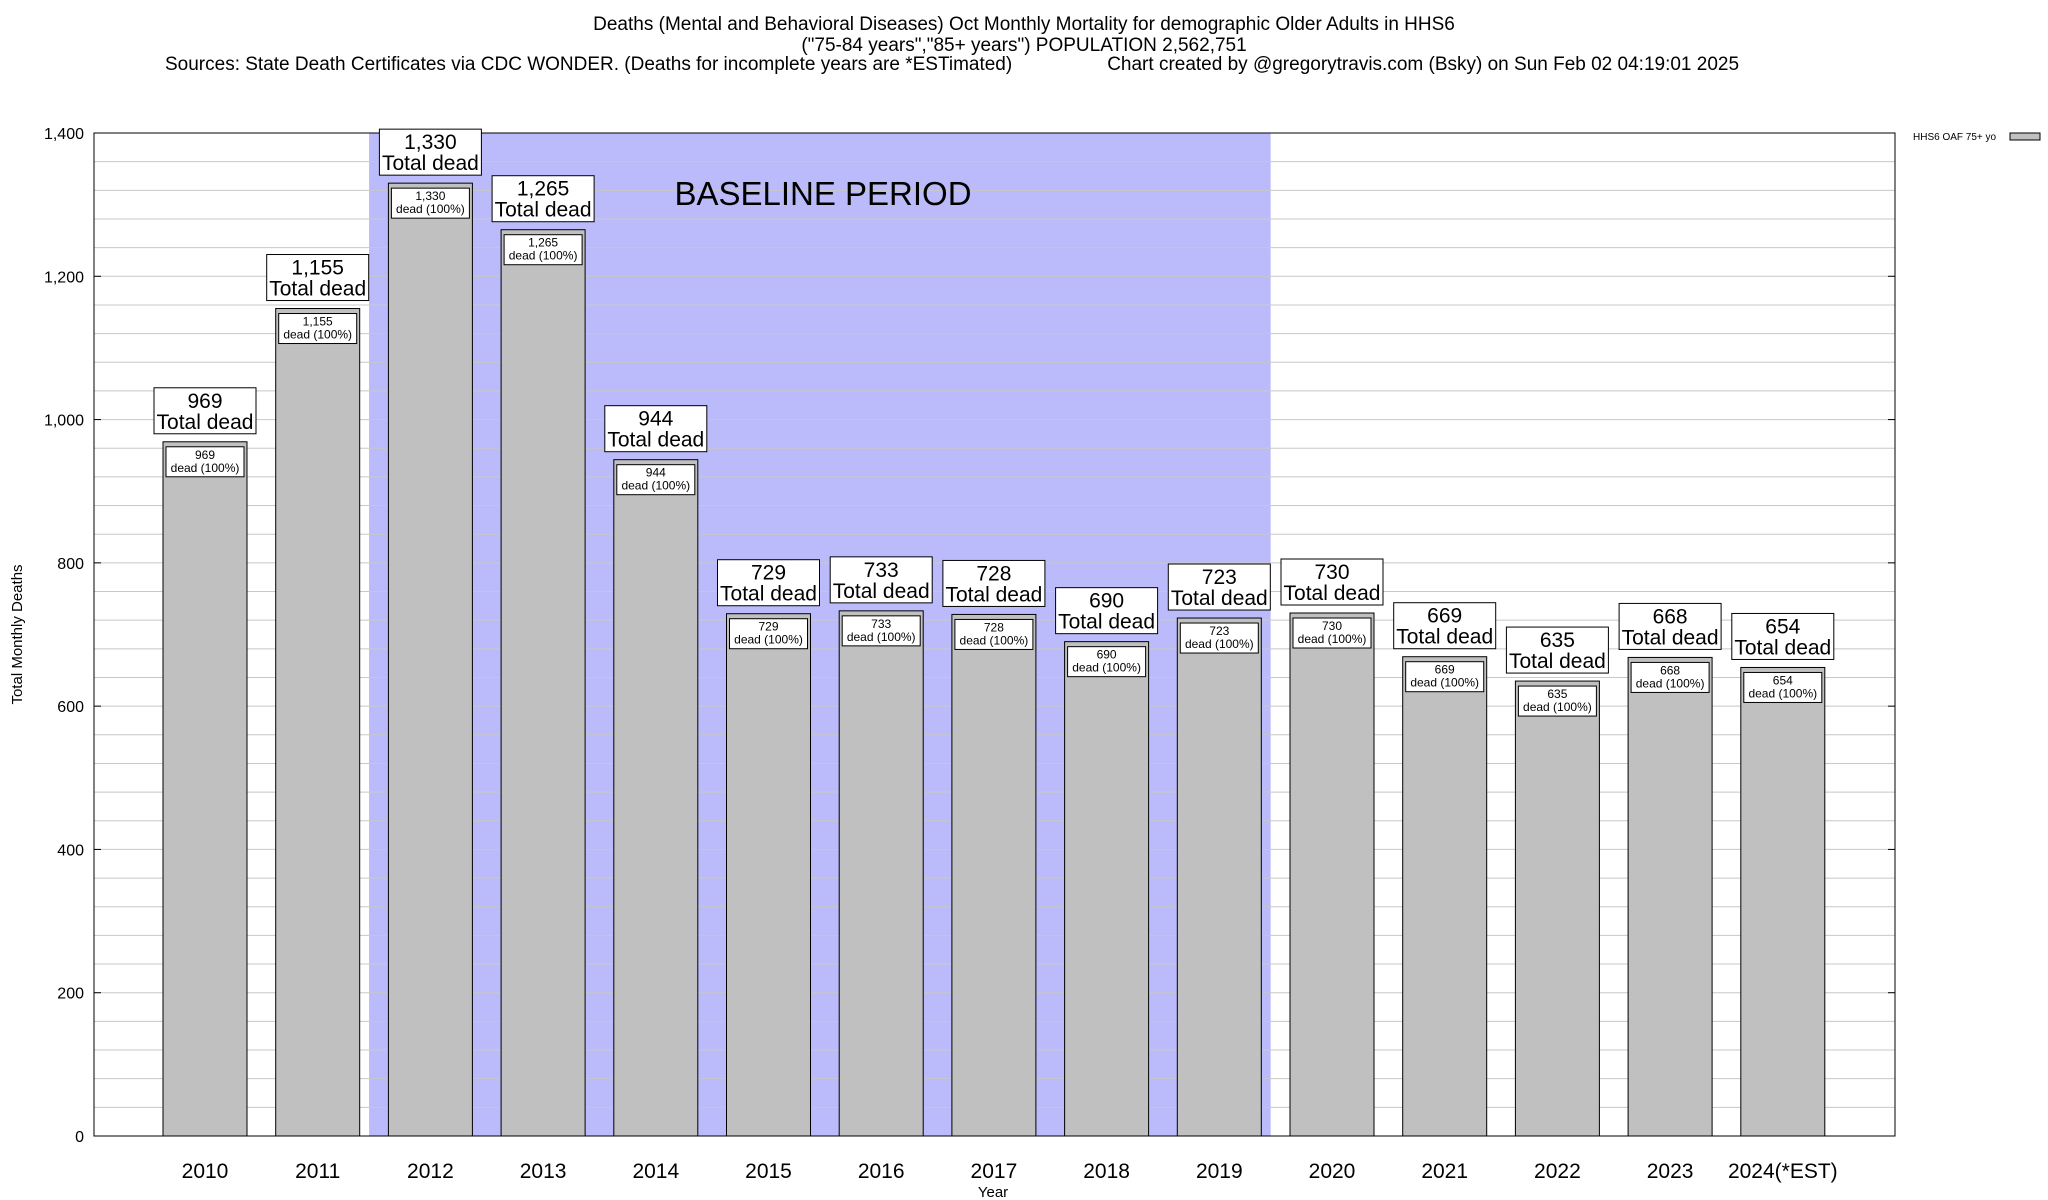  I want to click on legend-label: HHS6 OAF 75+ yo, so click(1955, 137).